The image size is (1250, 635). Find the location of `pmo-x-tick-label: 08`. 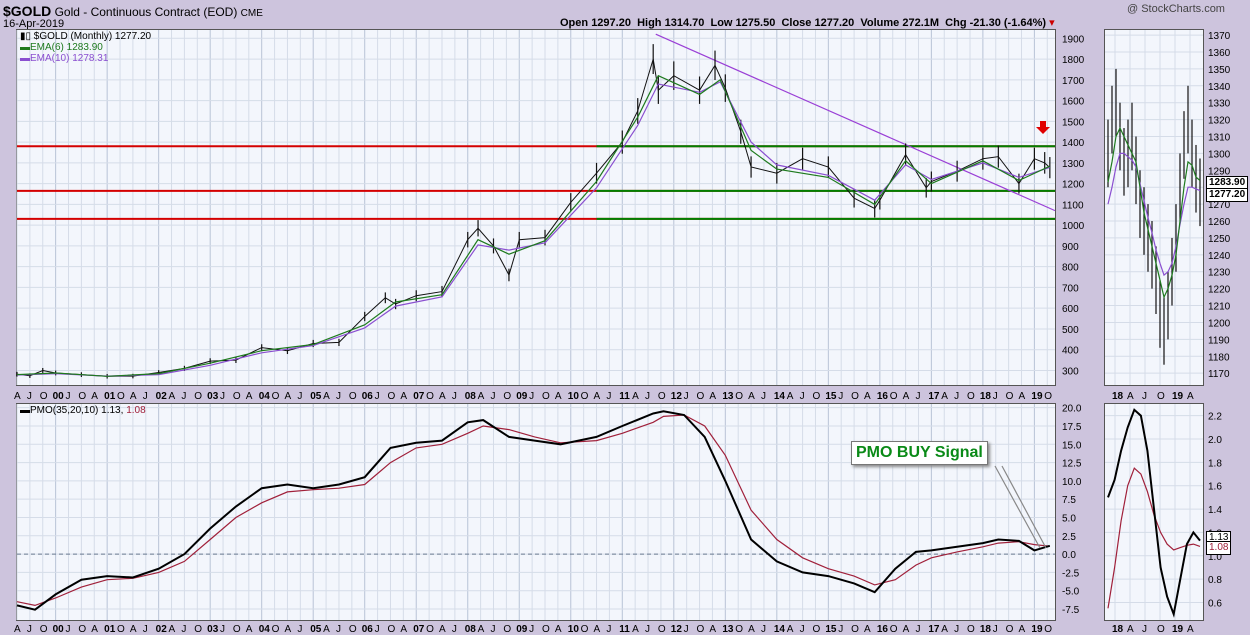

pmo-x-tick-label: 08 is located at coordinates (471, 629).